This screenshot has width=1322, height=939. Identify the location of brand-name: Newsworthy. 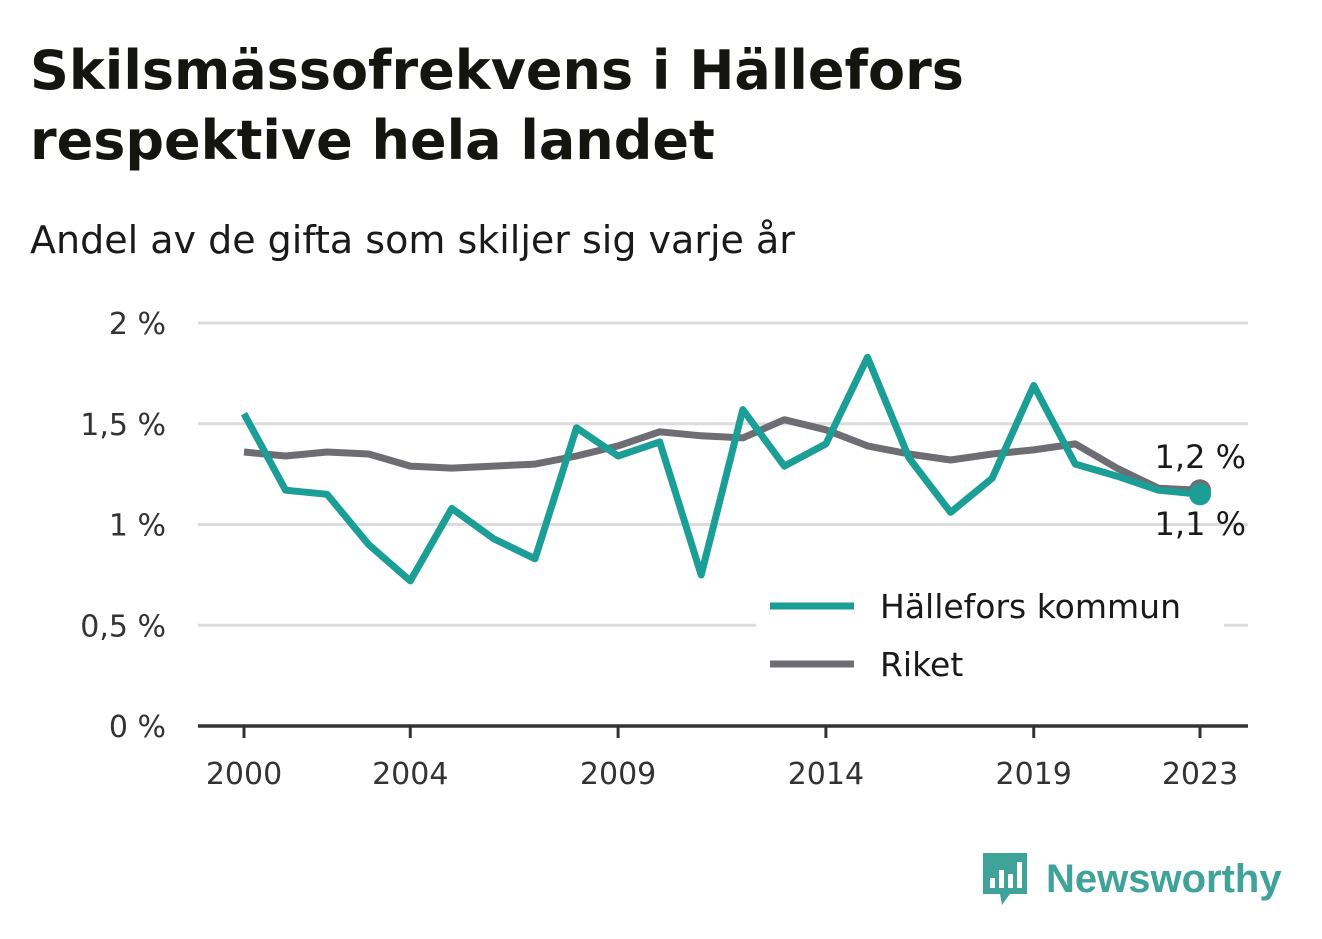
(1164, 878).